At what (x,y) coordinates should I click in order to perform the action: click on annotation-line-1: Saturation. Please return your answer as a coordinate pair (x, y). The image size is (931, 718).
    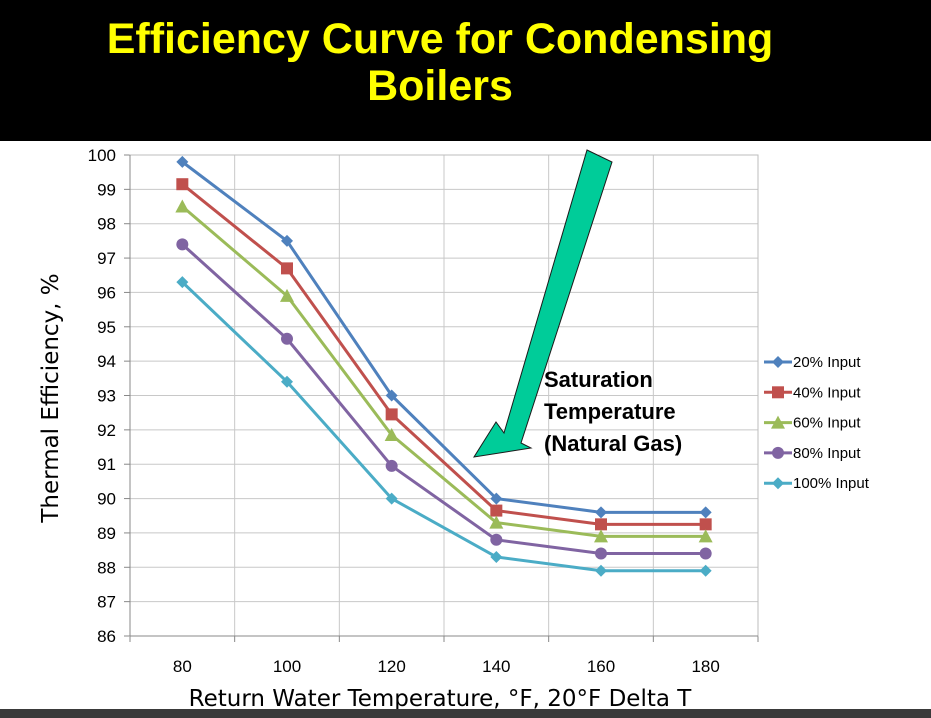
    Looking at the image, I should click on (598, 379).